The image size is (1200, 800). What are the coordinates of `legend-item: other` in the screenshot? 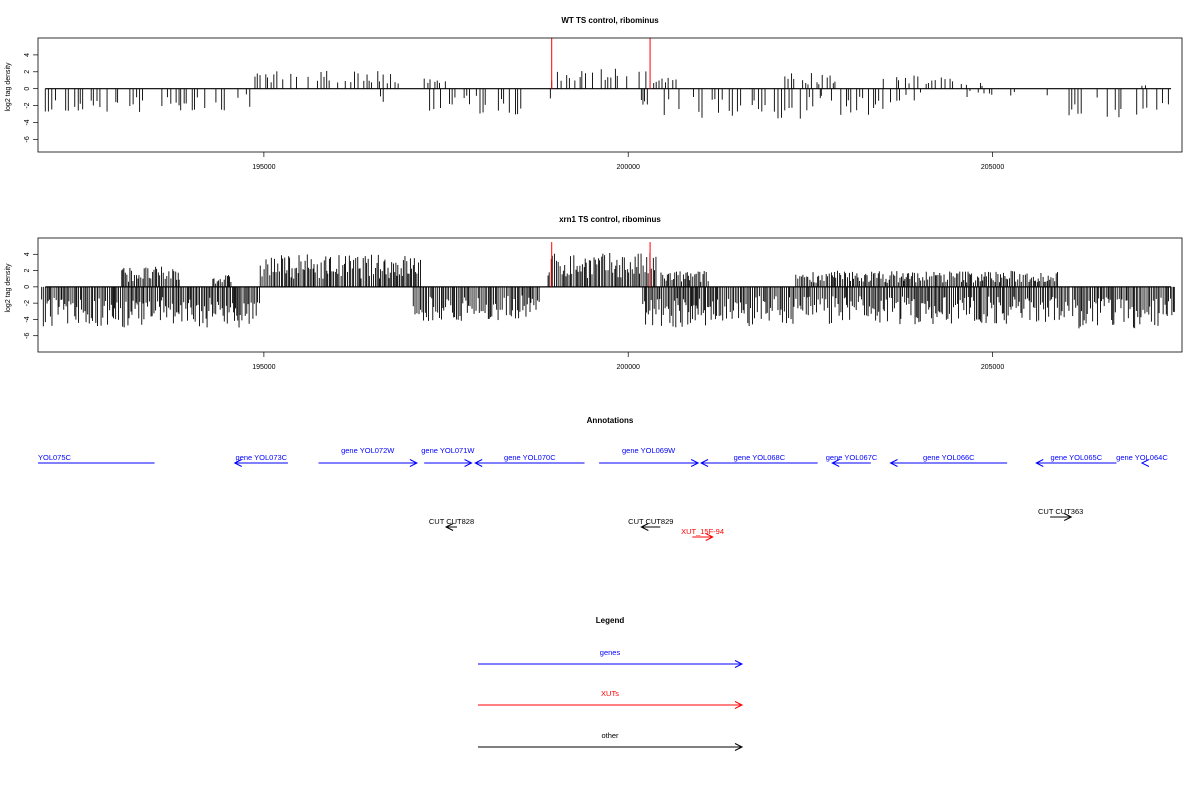 It's located at (611, 741).